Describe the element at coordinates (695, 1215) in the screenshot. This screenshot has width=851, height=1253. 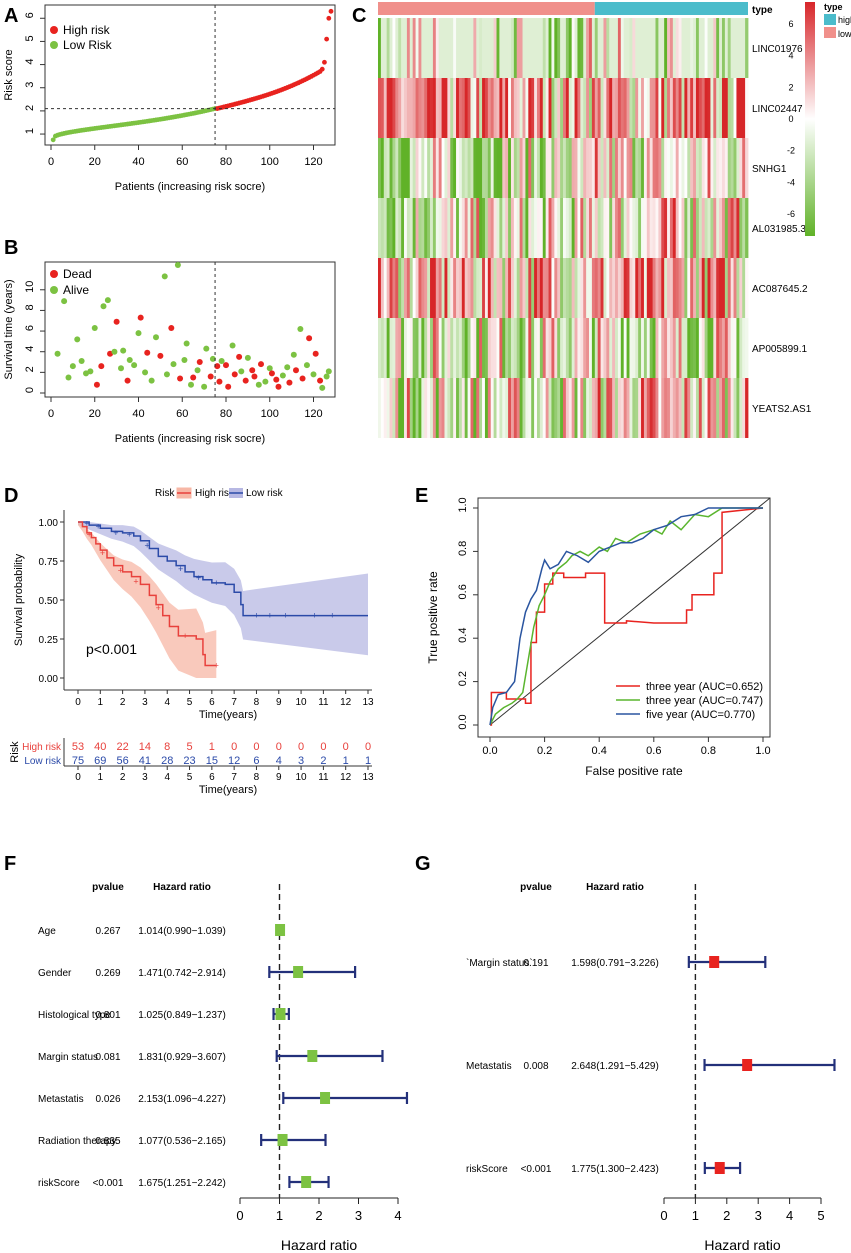
I see `x-tick-label: 1` at that location.